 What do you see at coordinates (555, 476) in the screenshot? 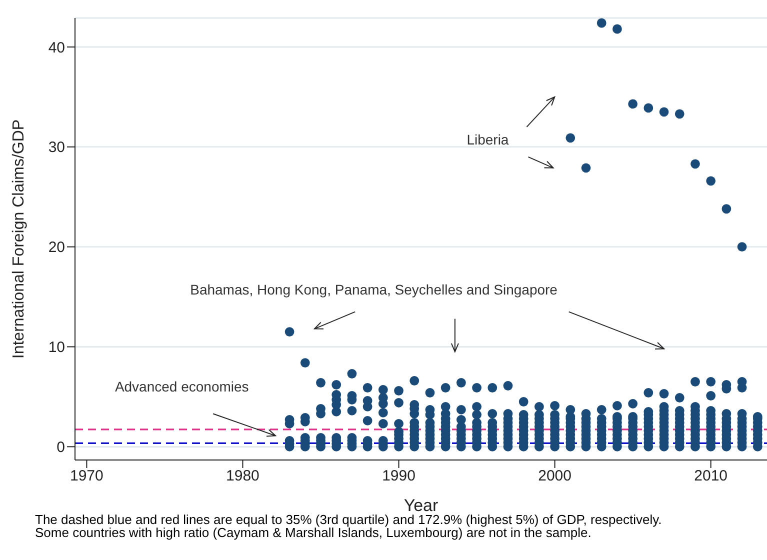
I see `x-tick-label: 2000` at bounding box center [555, 476].